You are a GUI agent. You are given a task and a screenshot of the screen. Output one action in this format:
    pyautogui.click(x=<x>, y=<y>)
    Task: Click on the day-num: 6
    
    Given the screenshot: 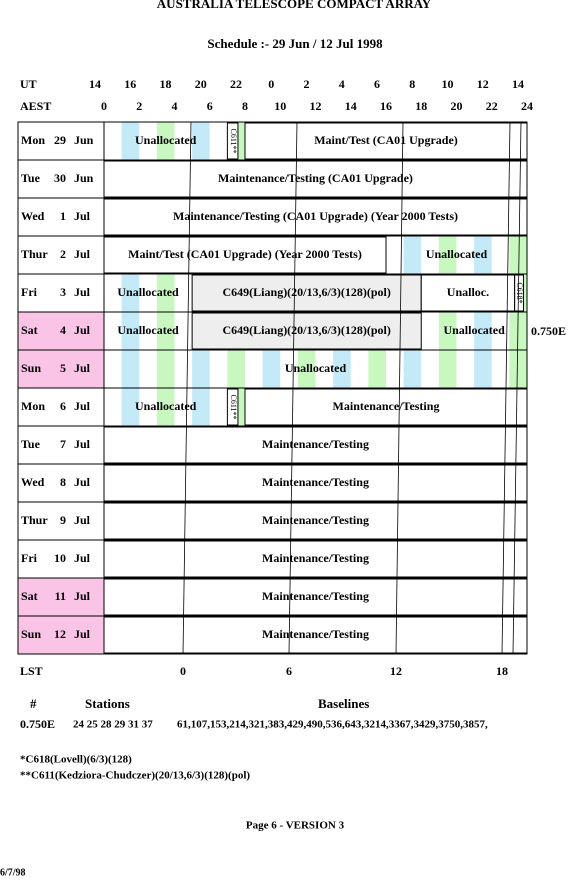 What is the action you would take?
    pyautogui.click(x=63, y=406)
    